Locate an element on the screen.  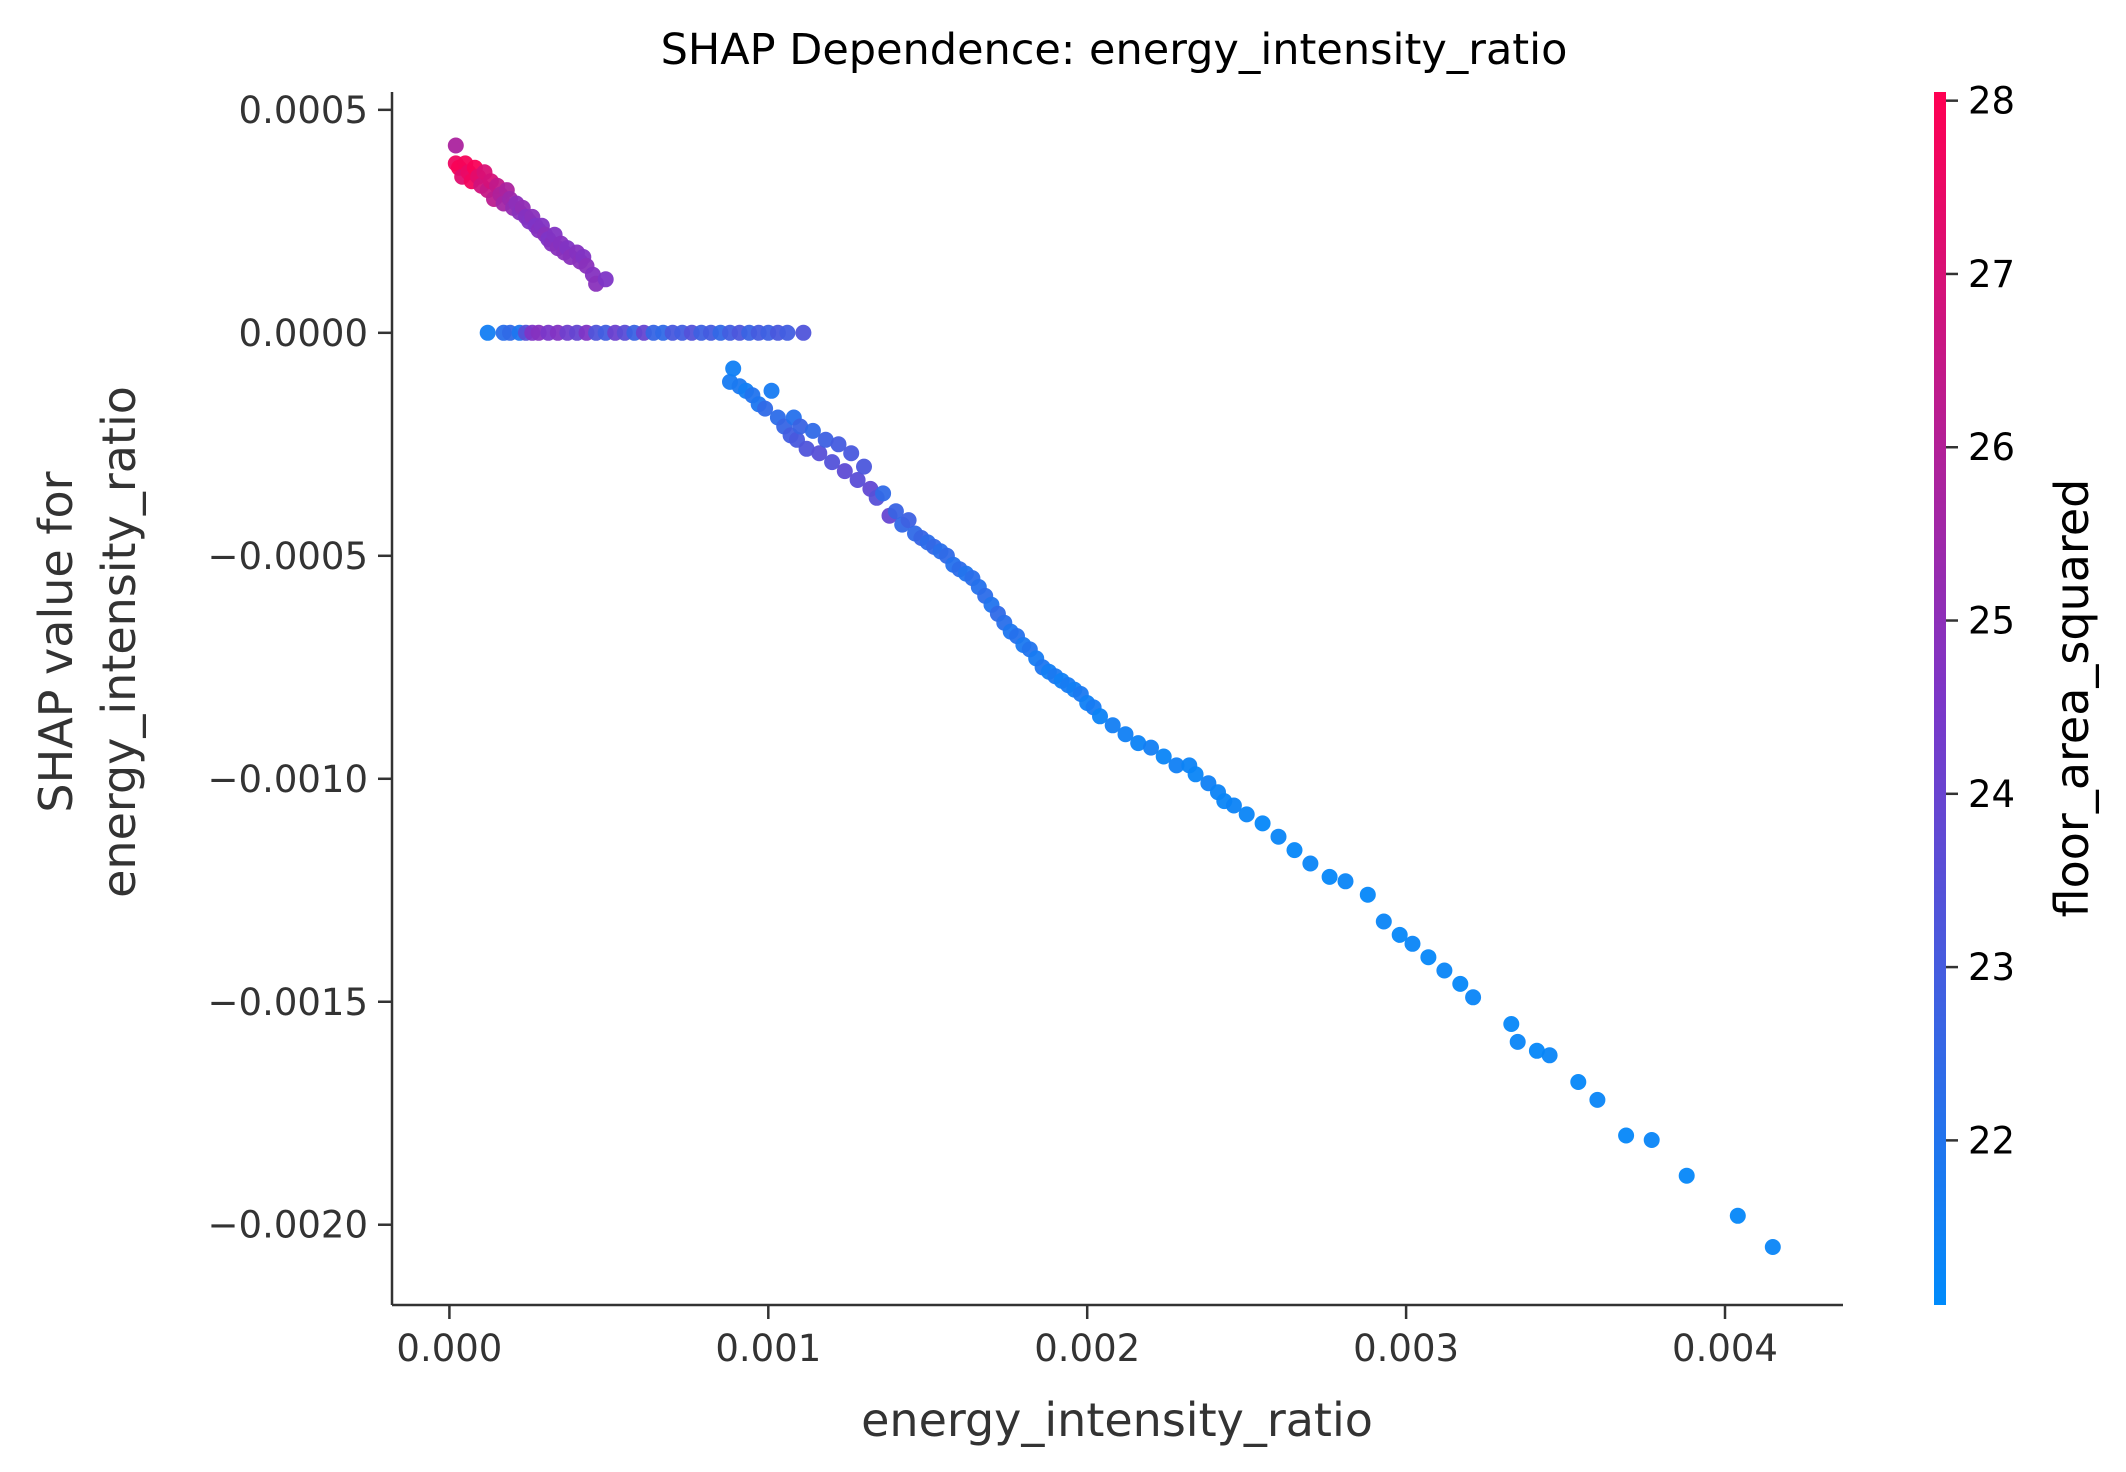
y-axis-label-line-2: energy_intensity_ratio is located at coordinates (119, 642).